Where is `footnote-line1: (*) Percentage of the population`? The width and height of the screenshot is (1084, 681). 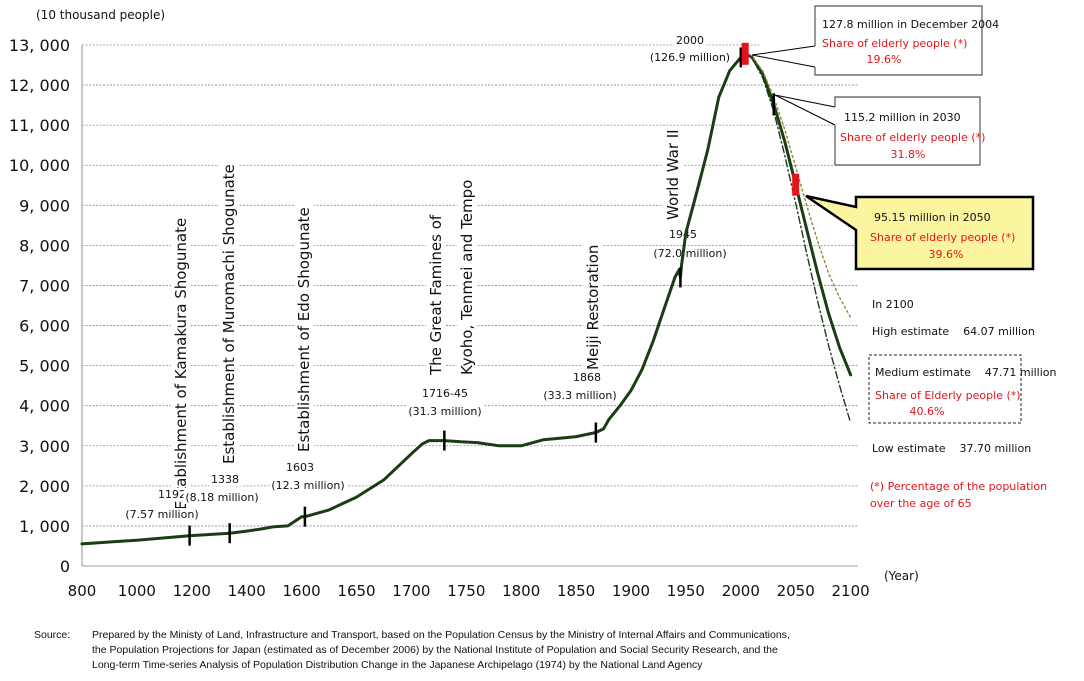 footnote-line1: (*) Percentage of the population is located at coordinates (958, 486).